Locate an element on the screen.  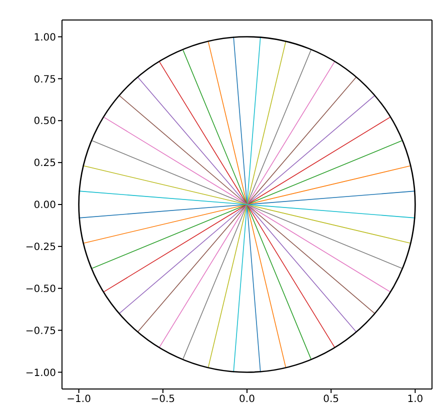
y-tick-label: −0.50 is located at coordinates (40, 289).